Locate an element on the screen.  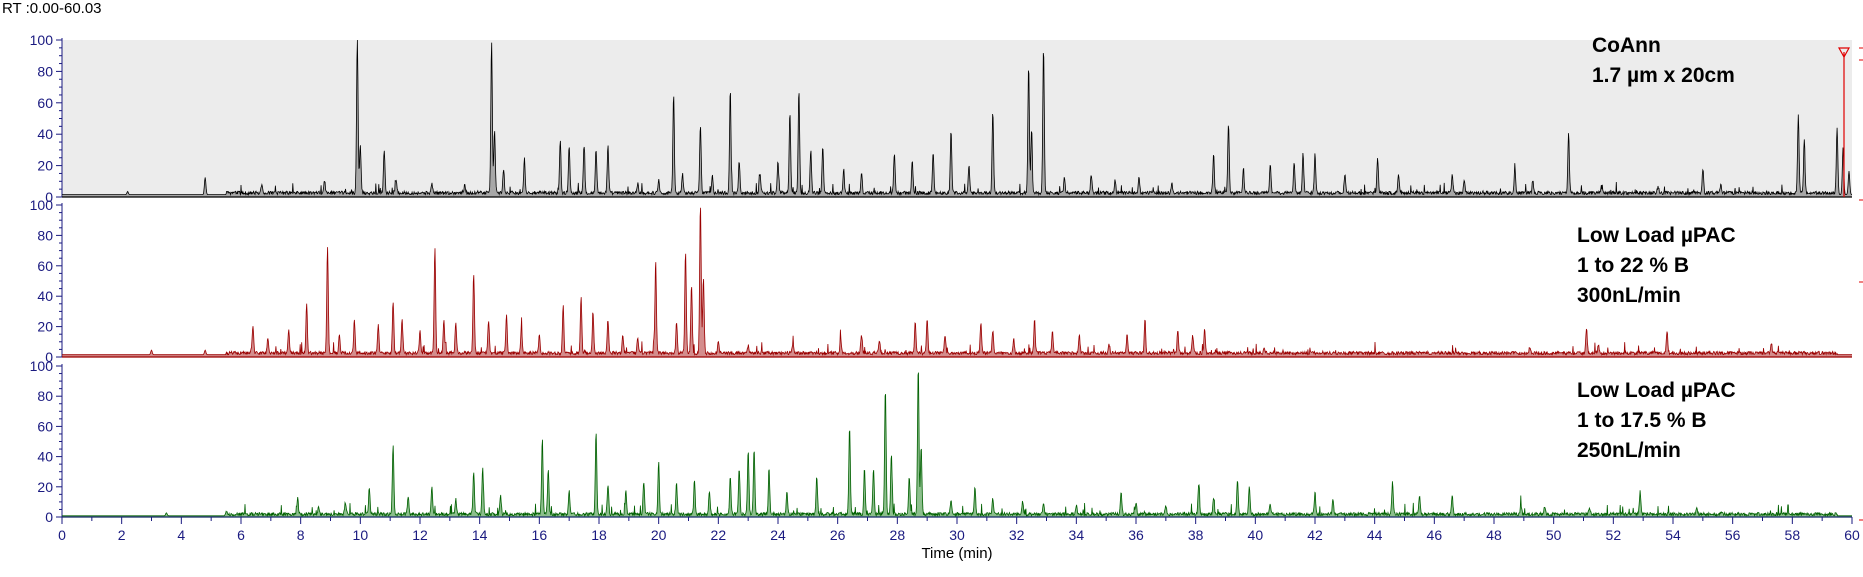
x-tick-label: 10 is located at coordinates (361, 535).